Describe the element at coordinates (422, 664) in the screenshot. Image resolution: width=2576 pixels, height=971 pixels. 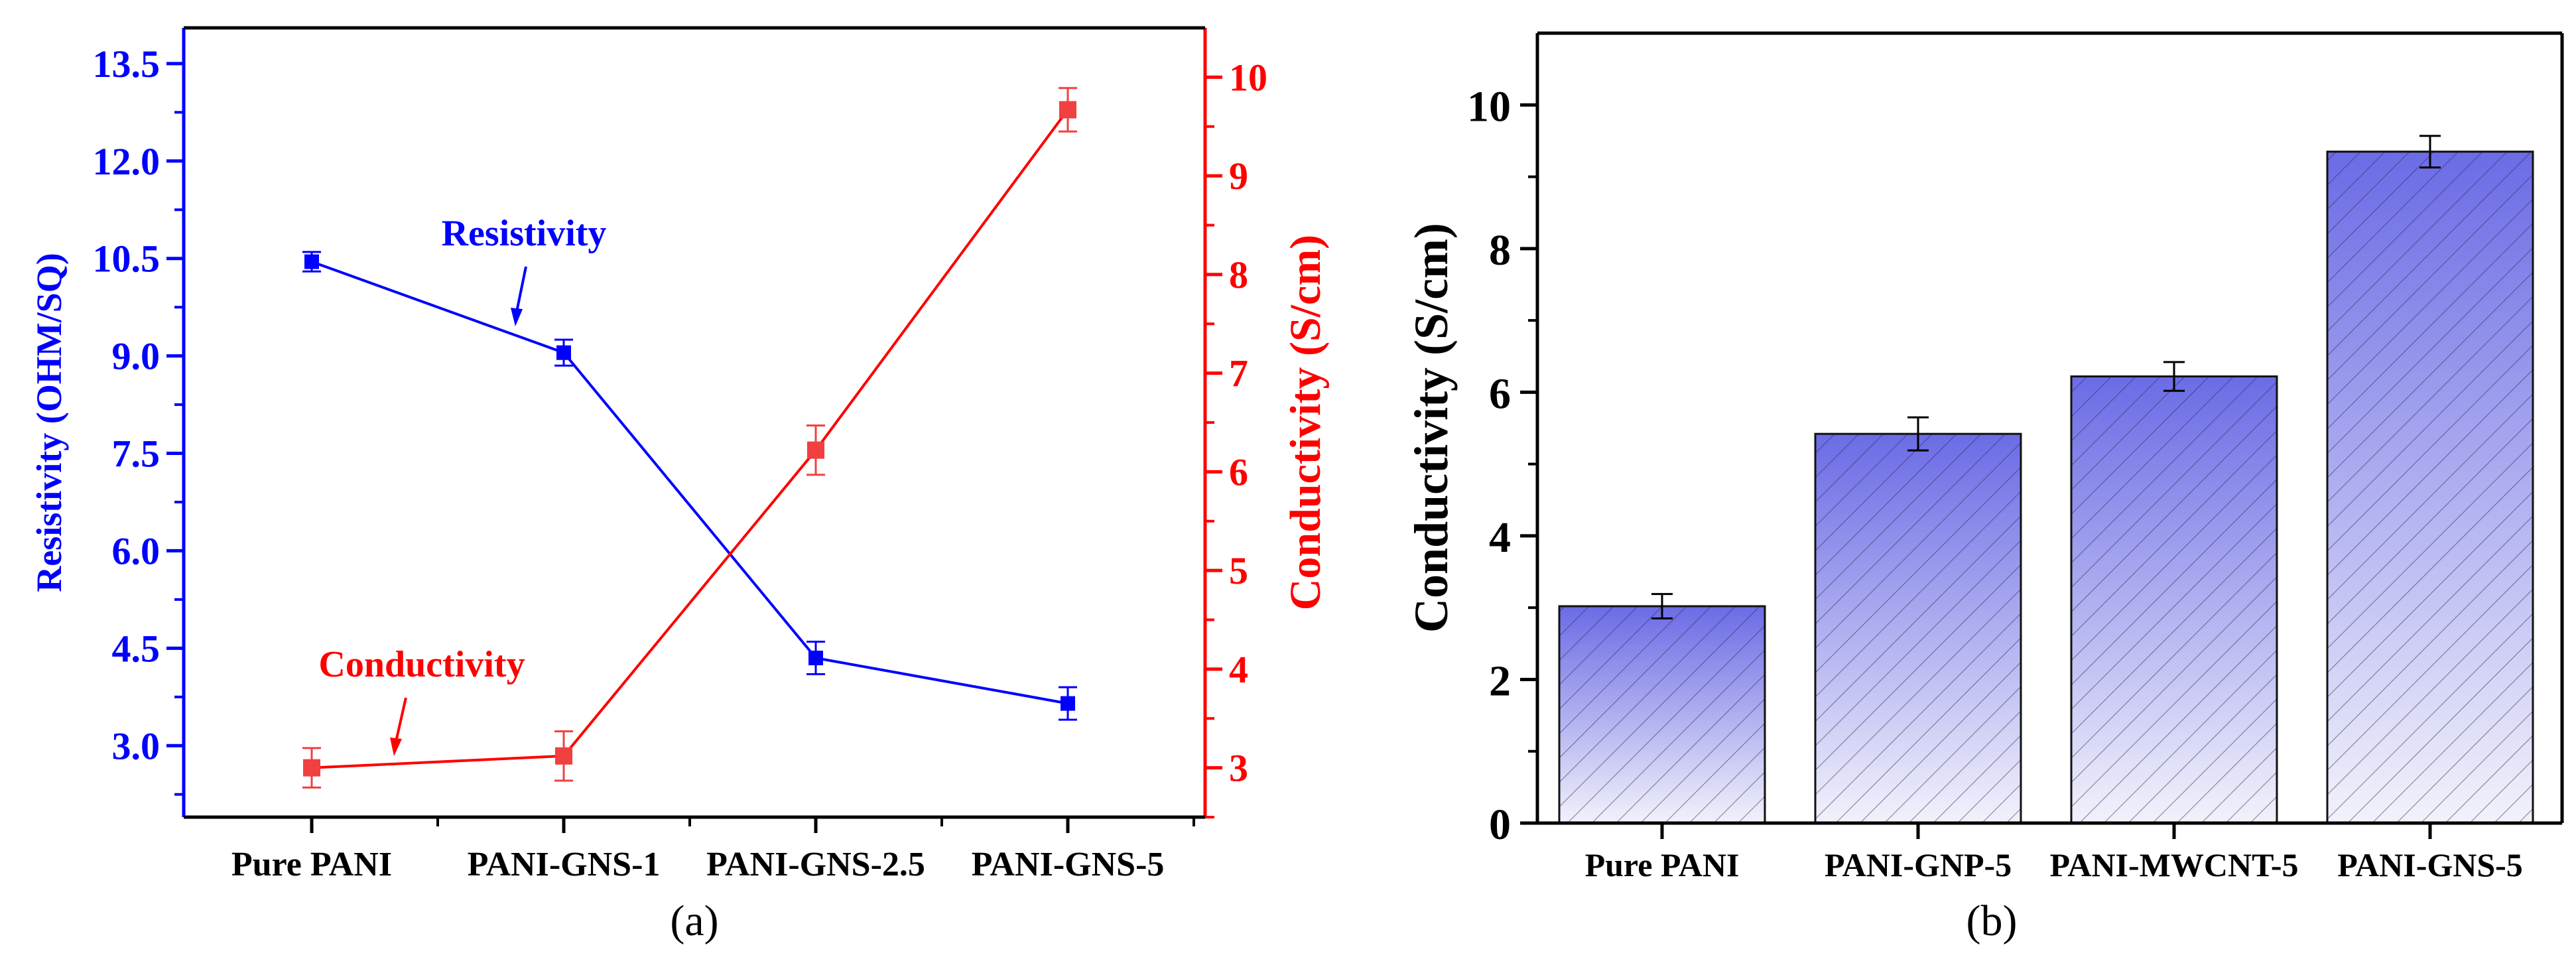
I see `a-annotation-conductivity: Conductivity` at that location.